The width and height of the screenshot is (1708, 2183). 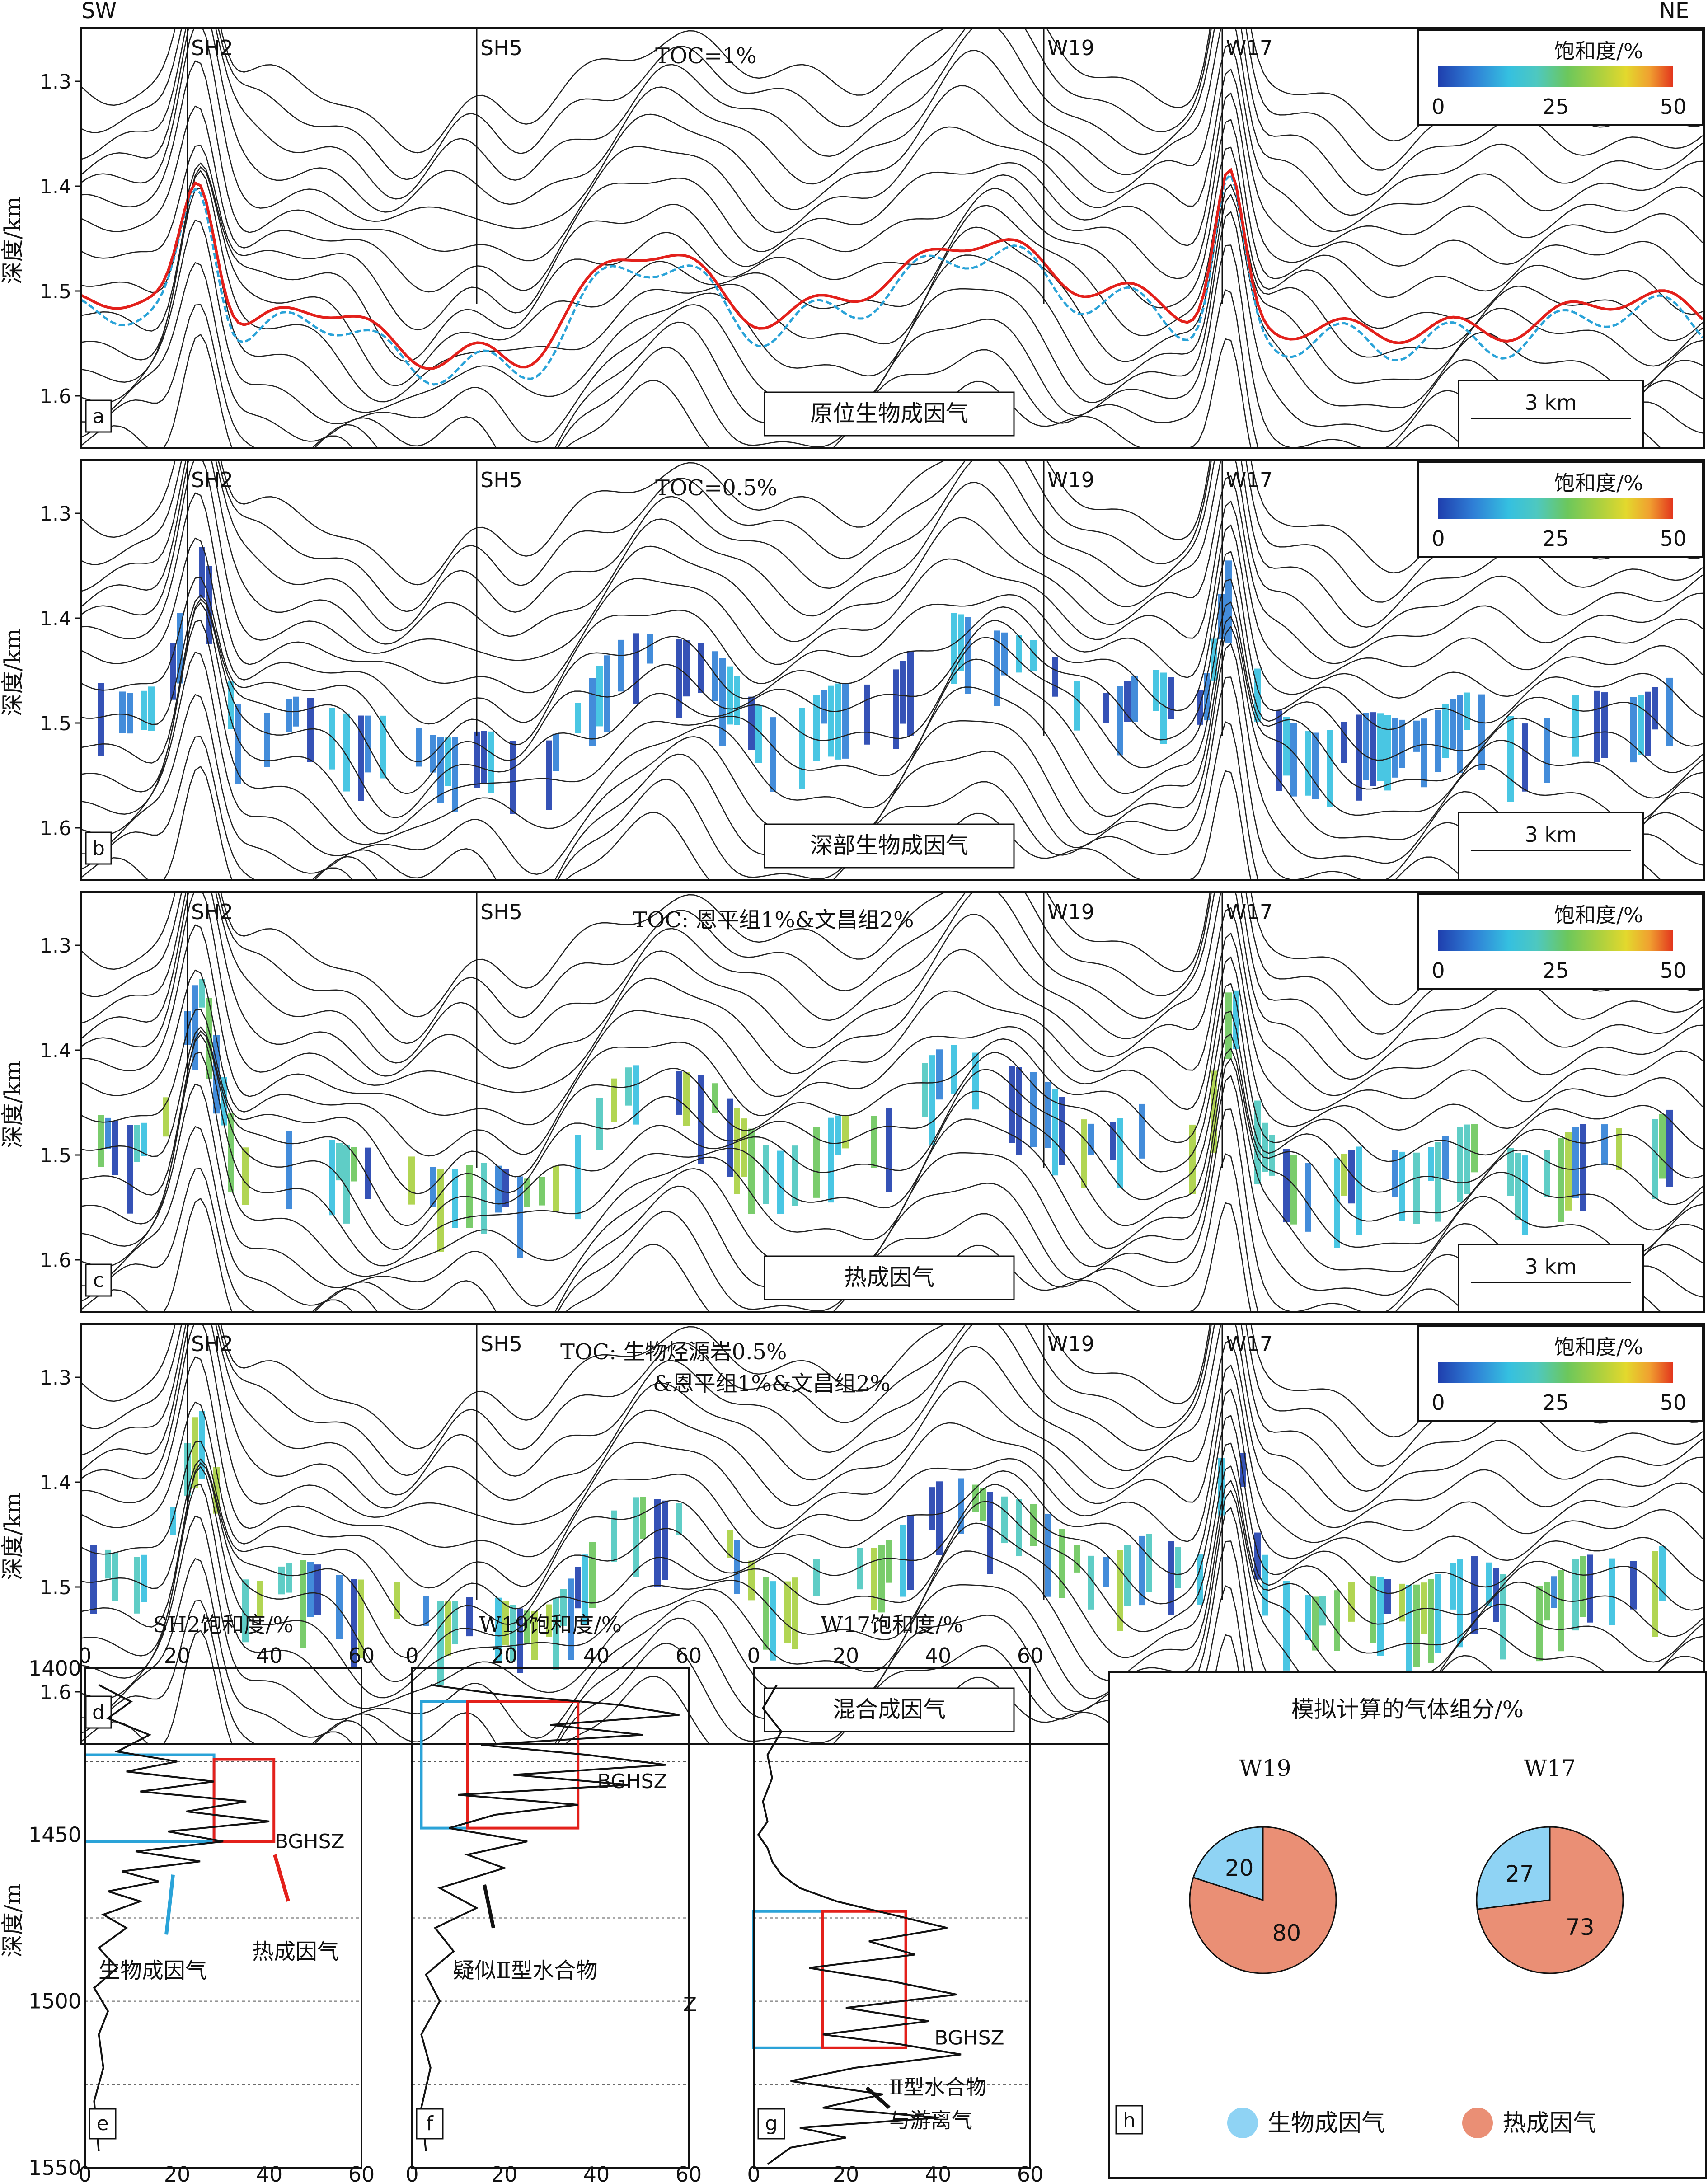 I want to click on gas-type-box, so click(x=889, y=1709).